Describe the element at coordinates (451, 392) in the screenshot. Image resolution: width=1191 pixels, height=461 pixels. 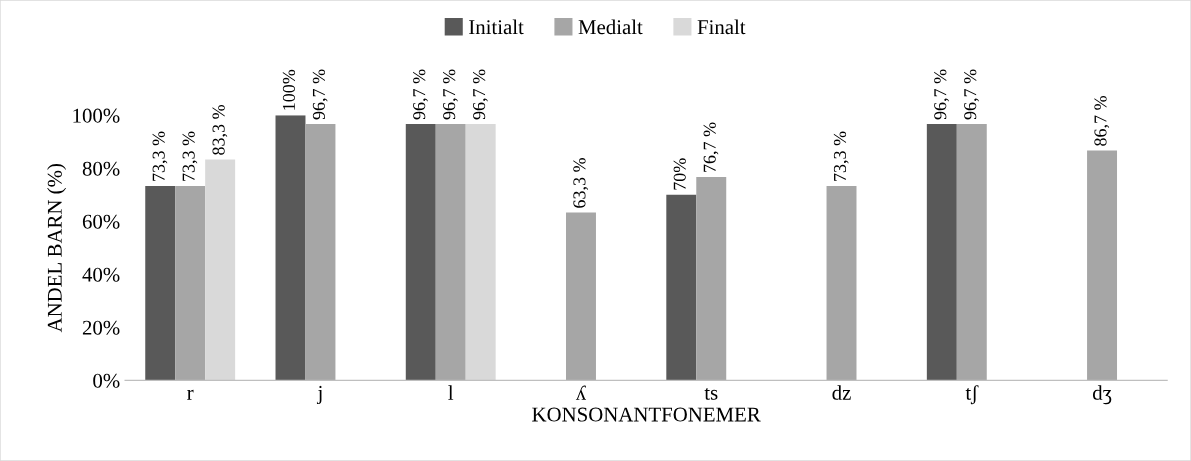
I see `x-tick-label: l` at that location.